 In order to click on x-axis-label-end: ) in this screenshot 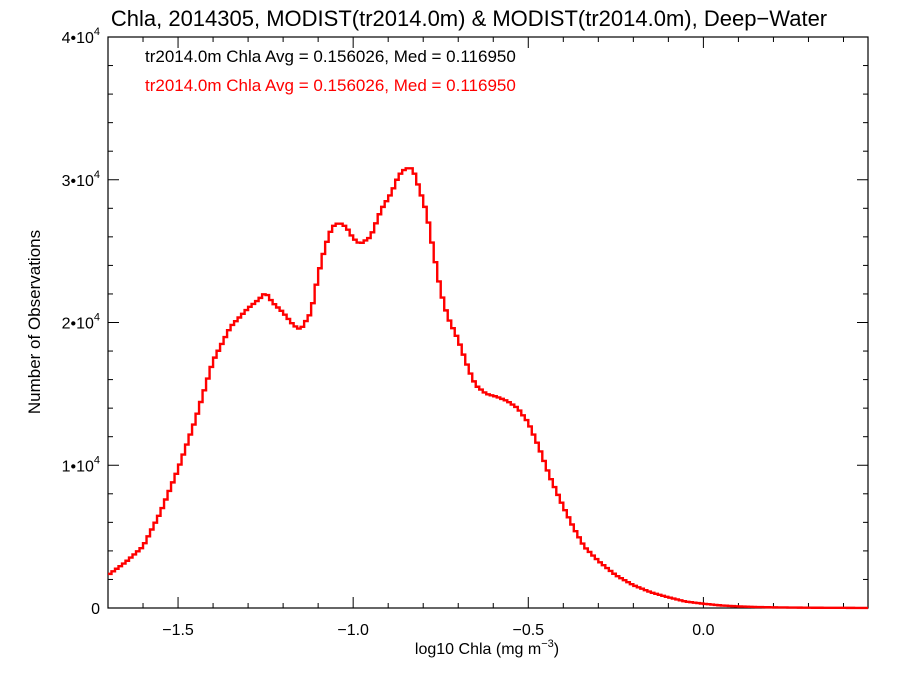, I will do `click(556, 649)`.